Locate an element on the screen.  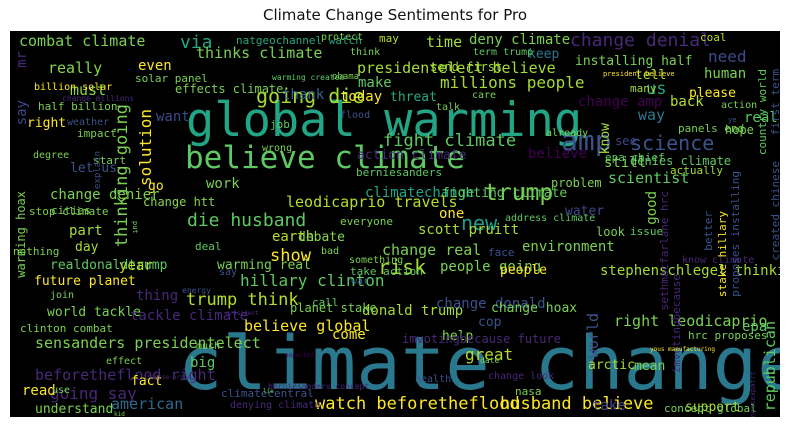
word-water: one is located at coordinates (452, 214).